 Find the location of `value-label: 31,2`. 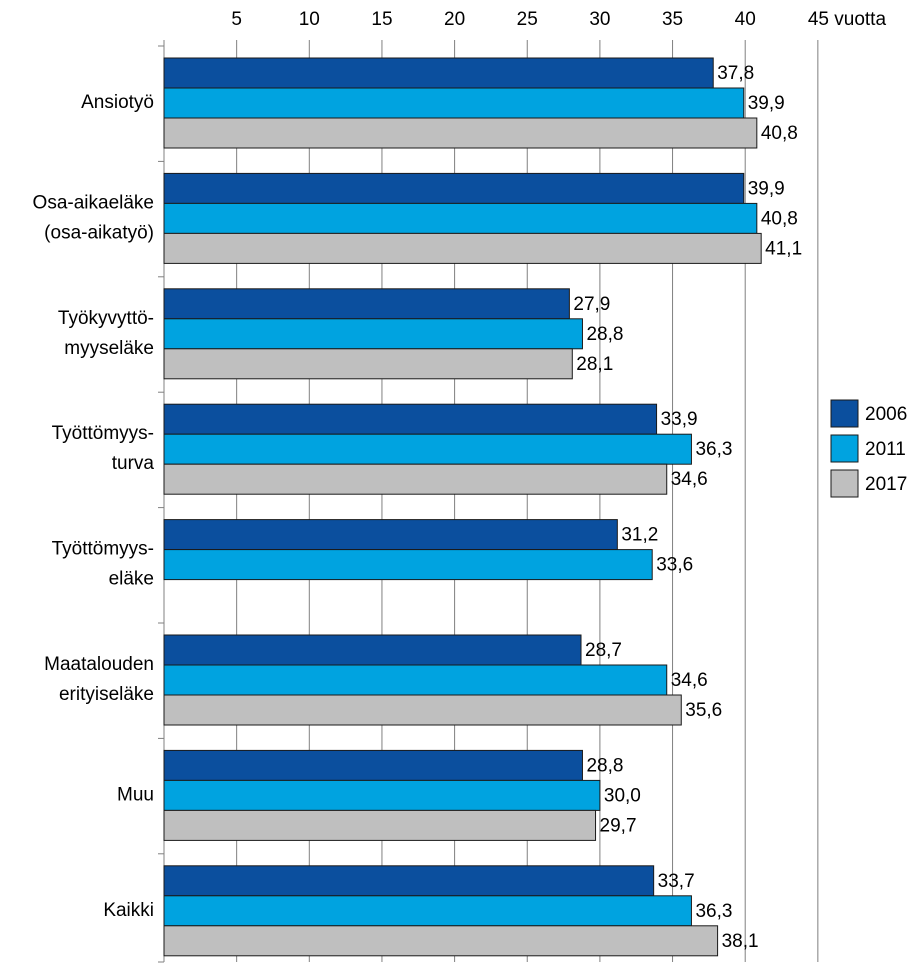

value-label: 31,2 is located at coordinates (639, 535).